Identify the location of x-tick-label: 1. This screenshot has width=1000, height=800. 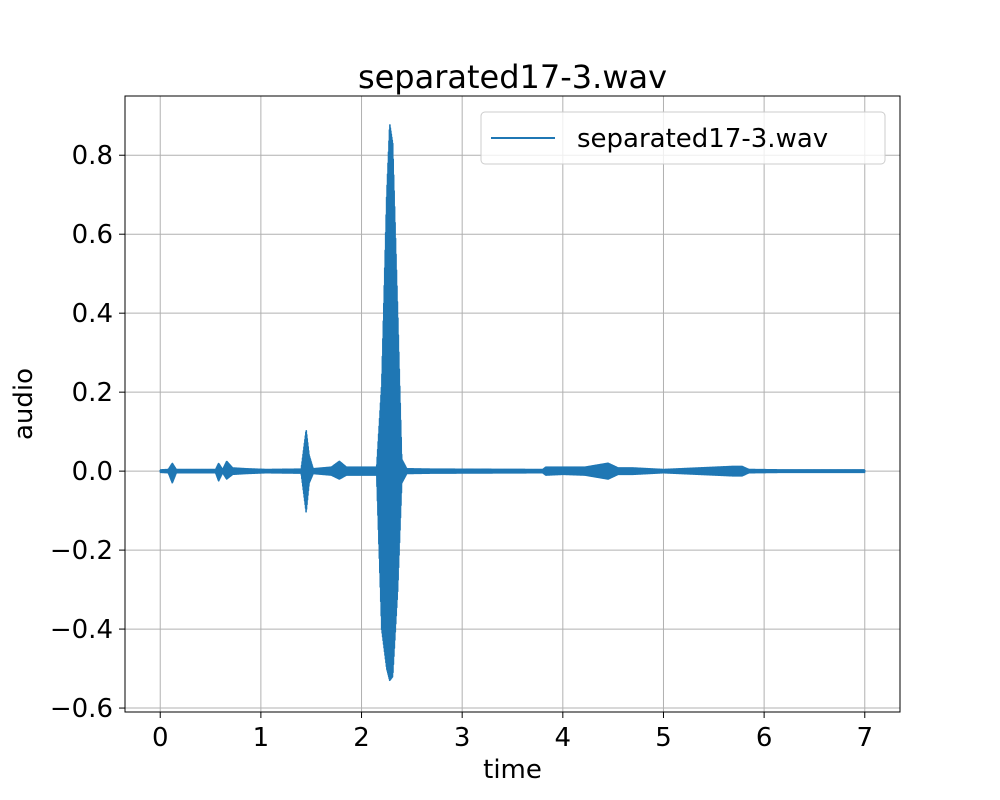
(261, 738).